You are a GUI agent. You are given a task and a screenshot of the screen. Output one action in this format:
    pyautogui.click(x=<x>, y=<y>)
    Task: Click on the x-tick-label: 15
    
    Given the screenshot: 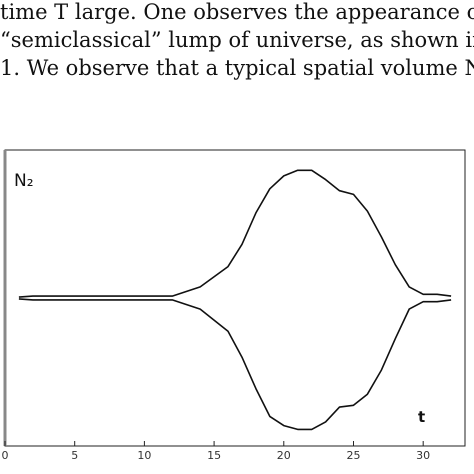 What is the action you would take?
    pyautogui.click(x=214, y=455)
    